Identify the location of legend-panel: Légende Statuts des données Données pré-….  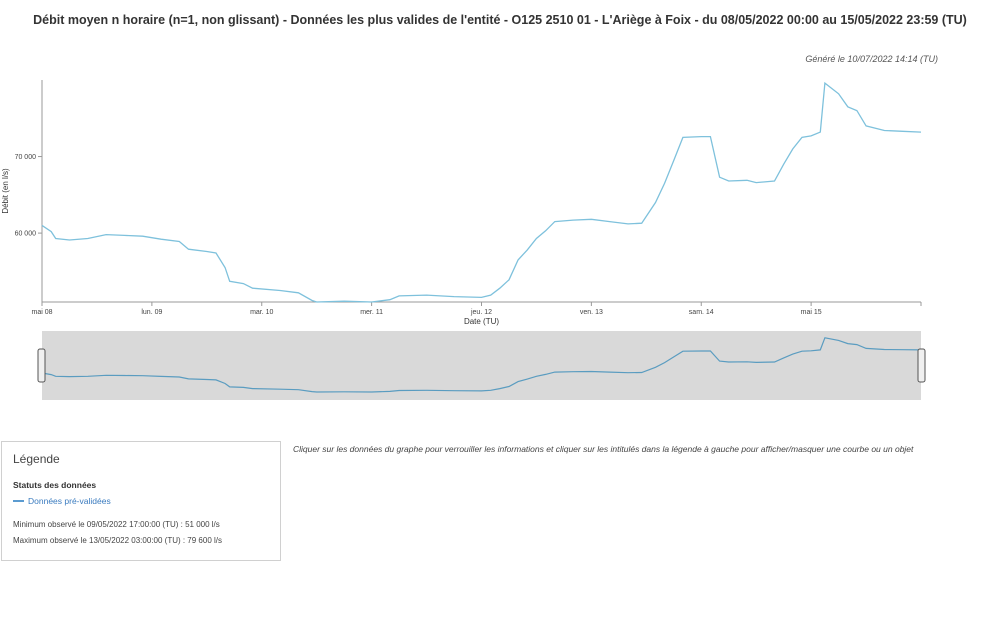
(141, 501).